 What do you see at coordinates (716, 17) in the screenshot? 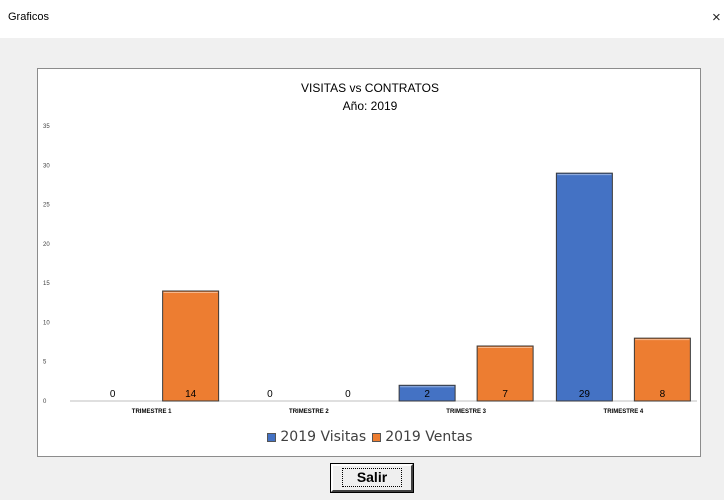
I see `close-icon: ×` at bounding box center [716, 17].